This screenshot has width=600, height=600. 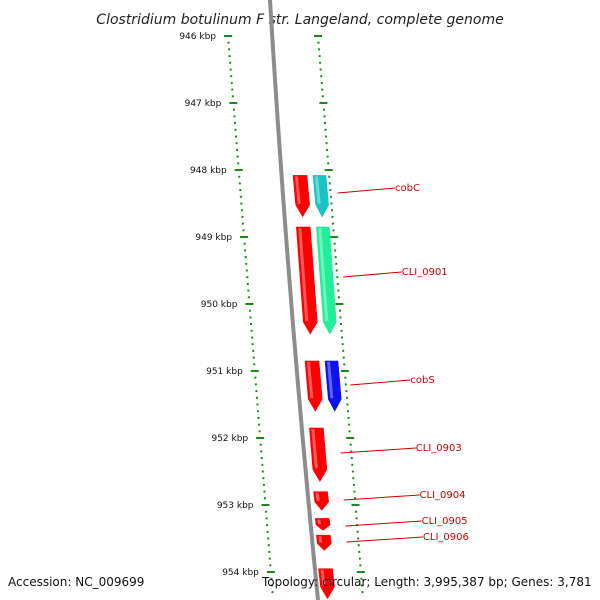 I want to click on gene-label-CLI_0905: CLI_0905, so click(x=445, y=521).